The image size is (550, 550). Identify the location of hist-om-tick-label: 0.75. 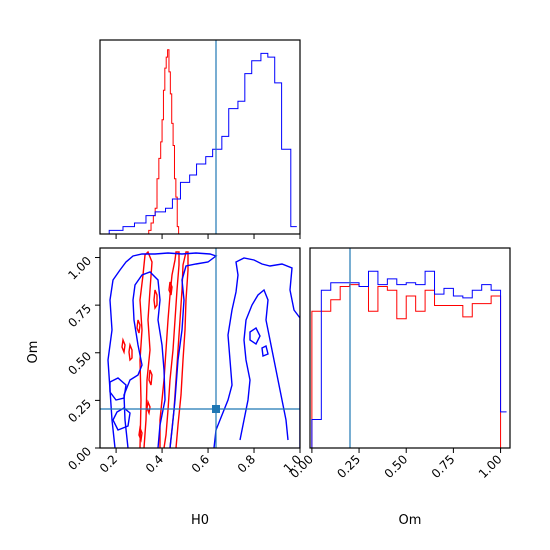
(443, 466).